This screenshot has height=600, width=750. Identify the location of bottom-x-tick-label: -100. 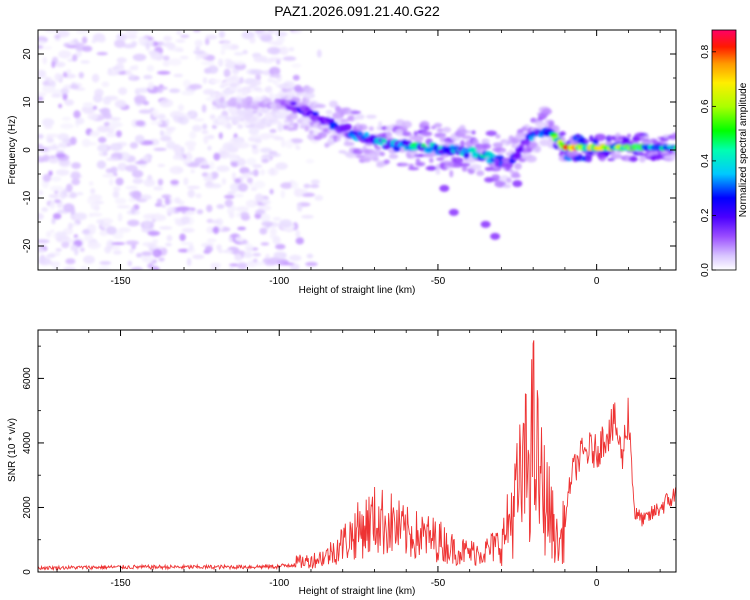
(279, 583).